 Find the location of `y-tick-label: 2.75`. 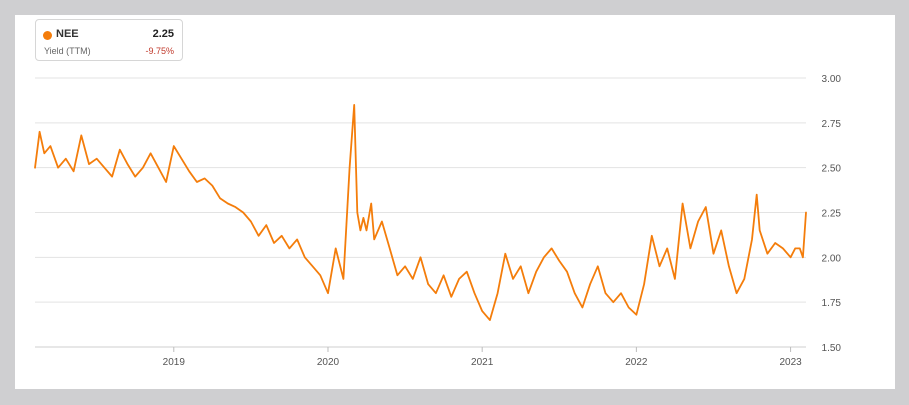

y-tick-label: 2.75 is located at coordinates (832, 124).